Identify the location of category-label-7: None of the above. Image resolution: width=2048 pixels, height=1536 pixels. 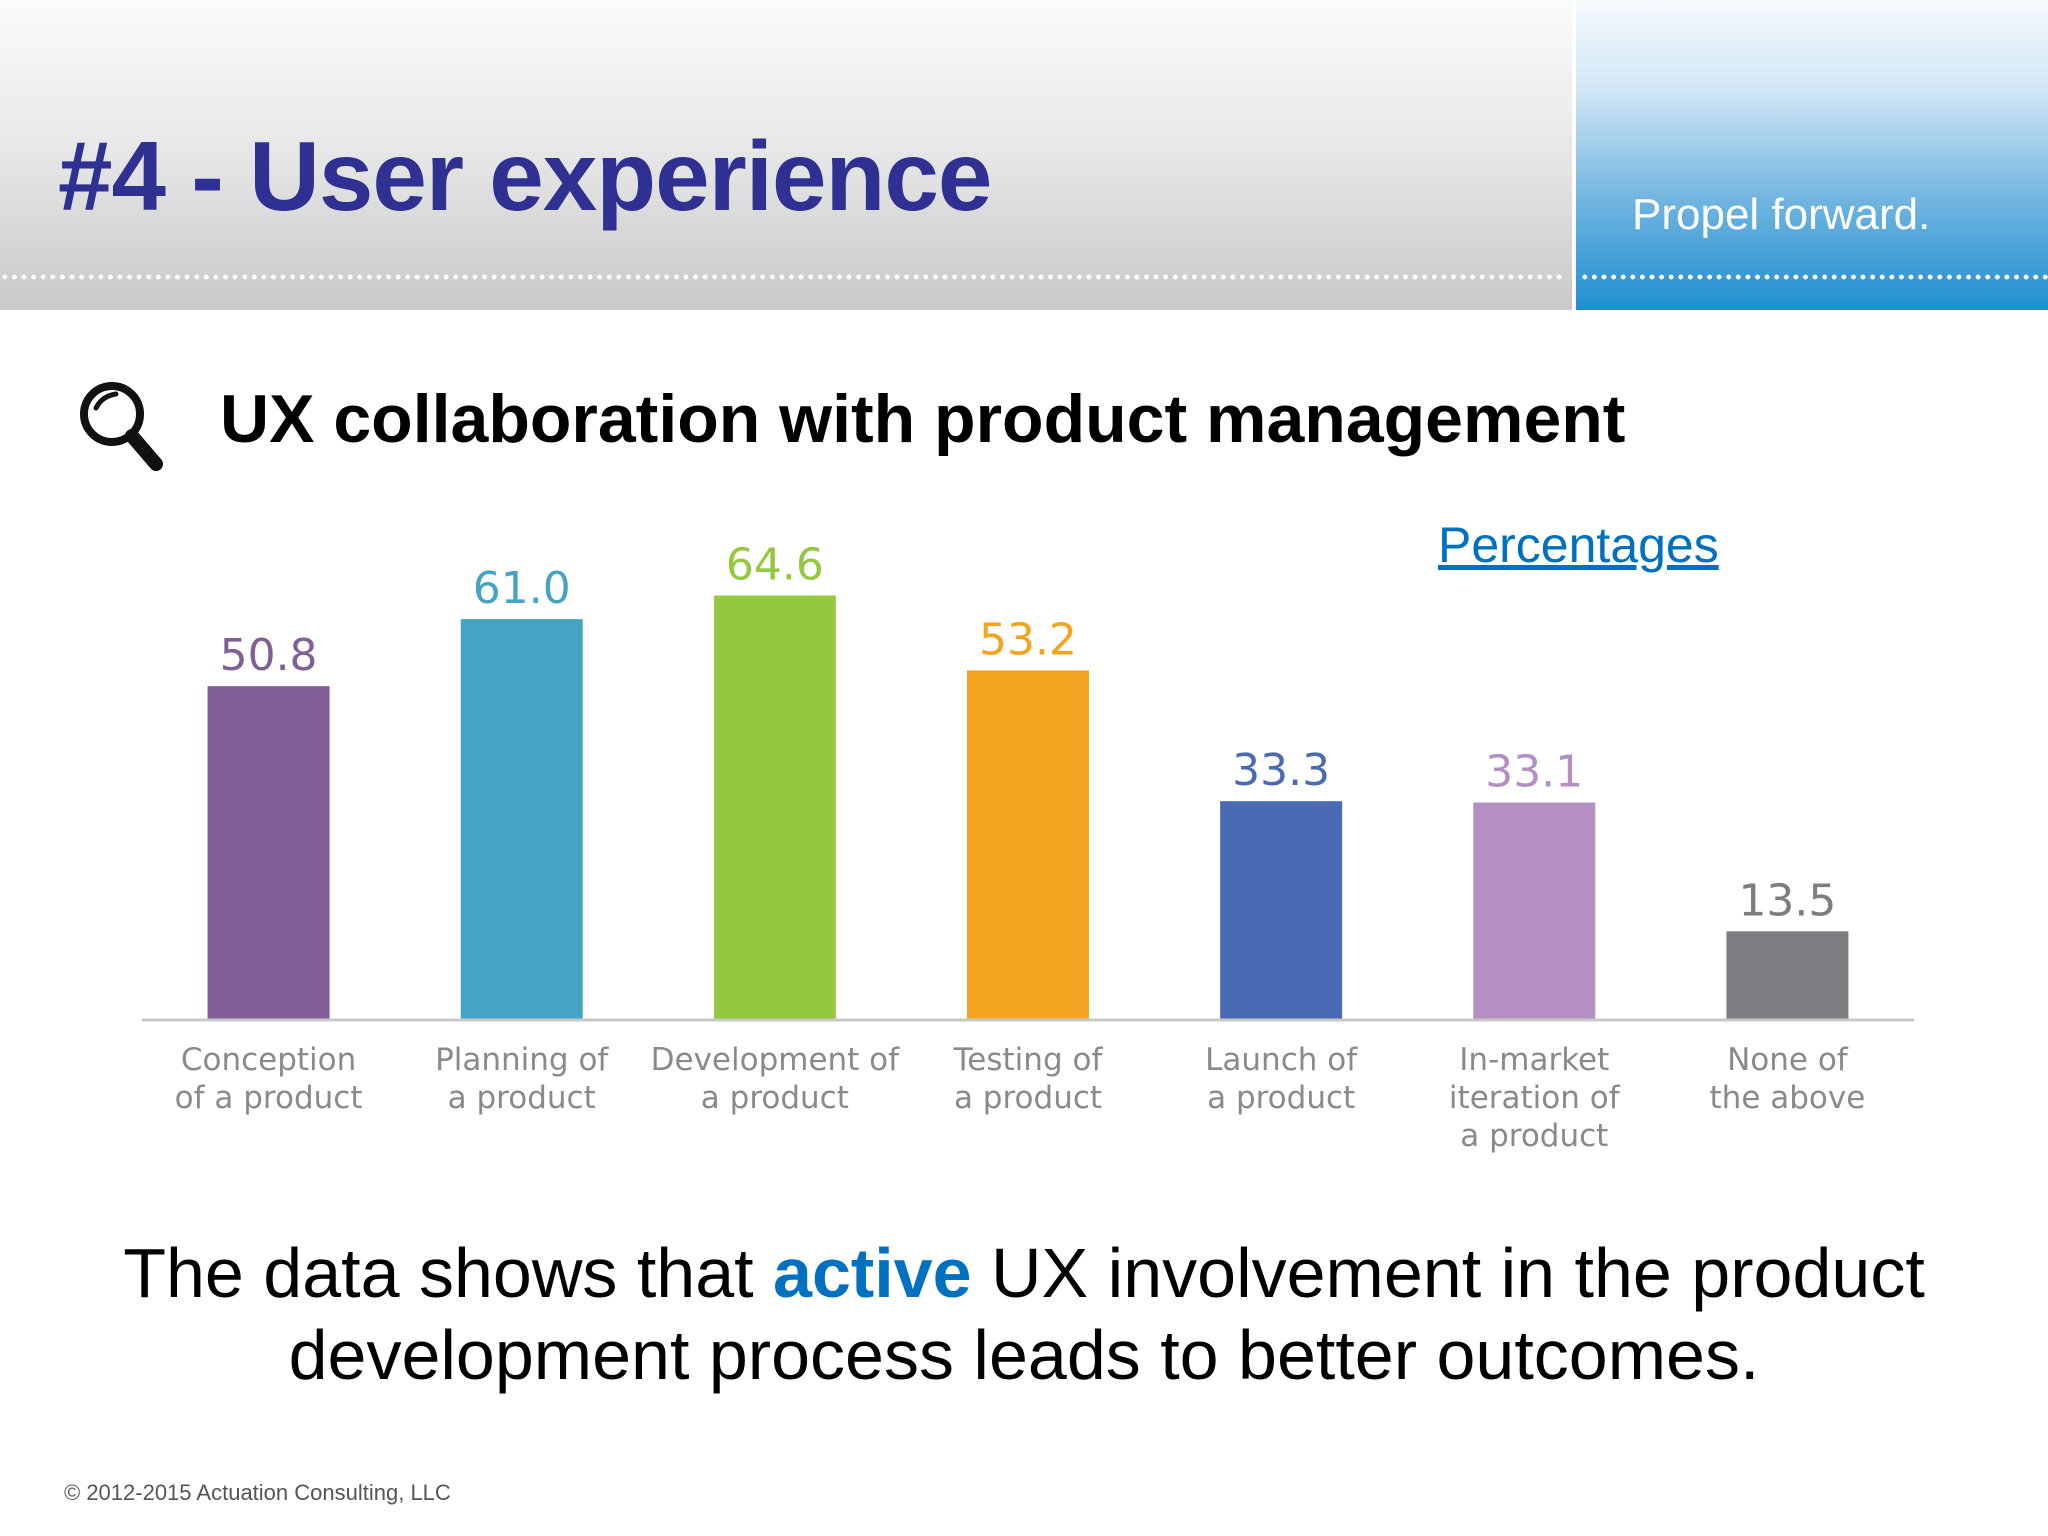
(1788, 1079).